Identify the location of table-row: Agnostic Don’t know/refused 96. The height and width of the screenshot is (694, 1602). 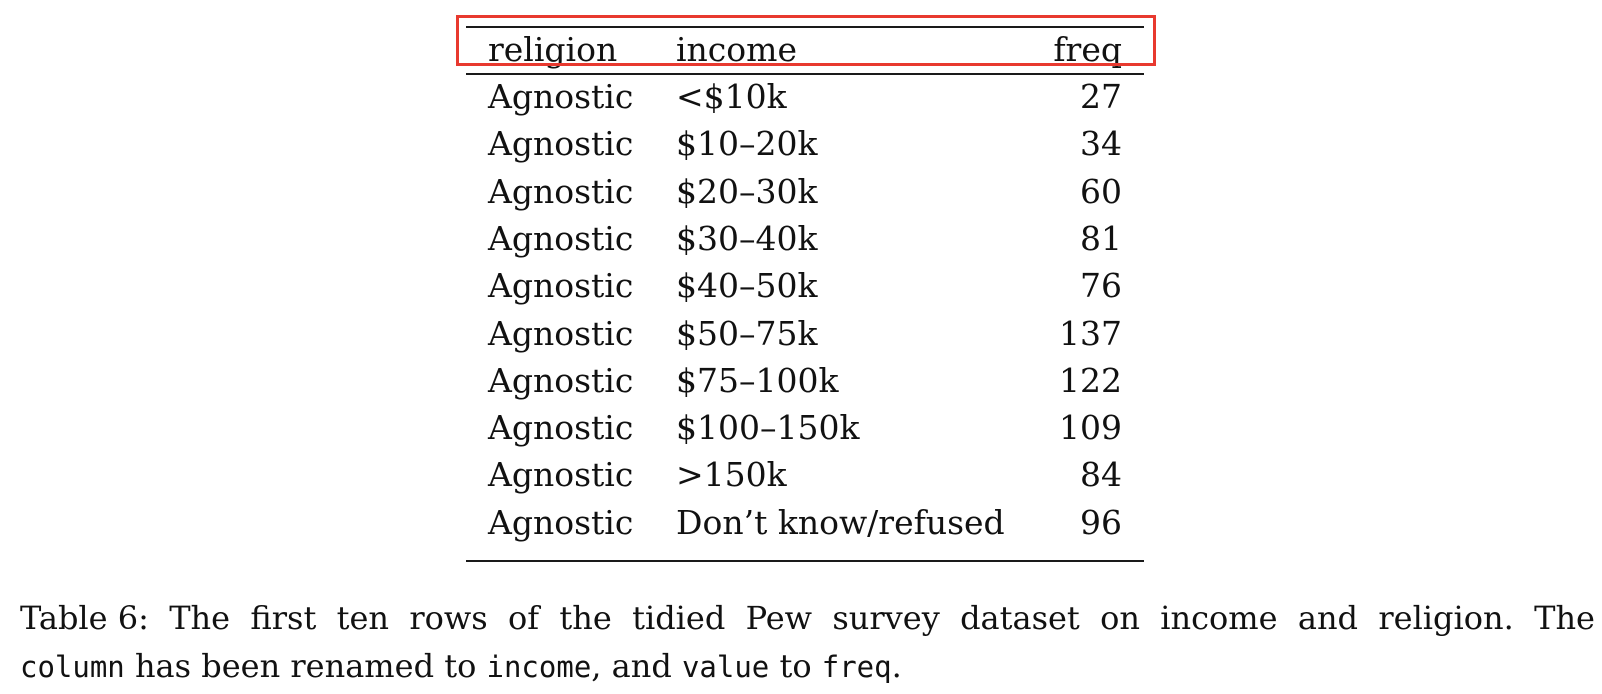
(805, 523).